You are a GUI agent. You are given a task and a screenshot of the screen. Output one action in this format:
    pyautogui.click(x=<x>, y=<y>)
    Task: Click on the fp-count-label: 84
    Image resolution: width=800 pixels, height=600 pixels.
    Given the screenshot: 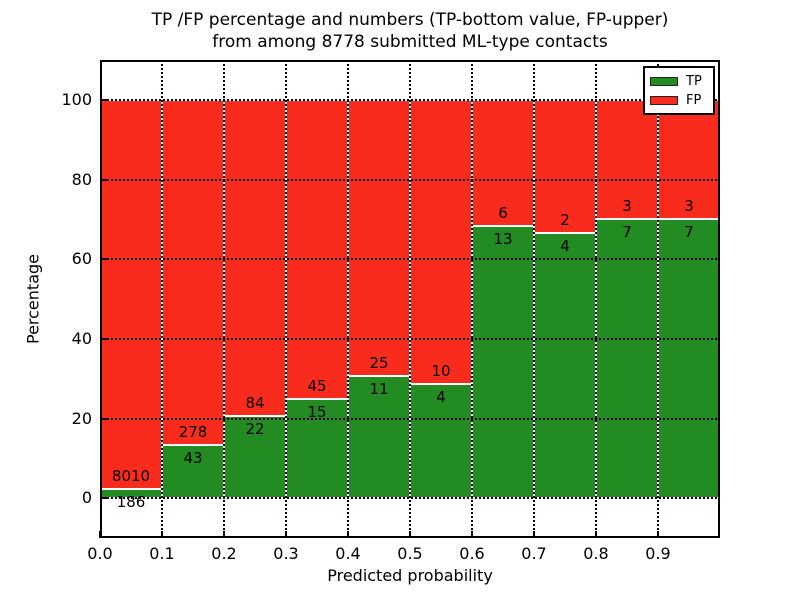 What is the action you would take?
    pyautogui.click(x=255, y=402)
    